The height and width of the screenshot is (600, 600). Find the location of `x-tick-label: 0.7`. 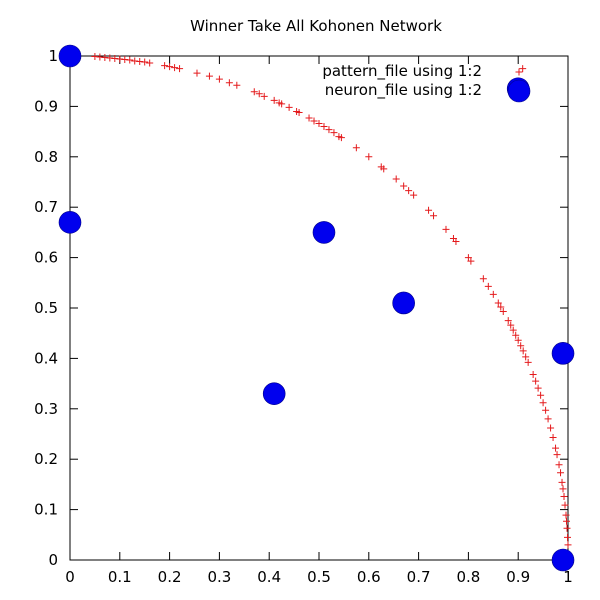

x-tick-label: 0.7 is located at coordinates (419, 577).